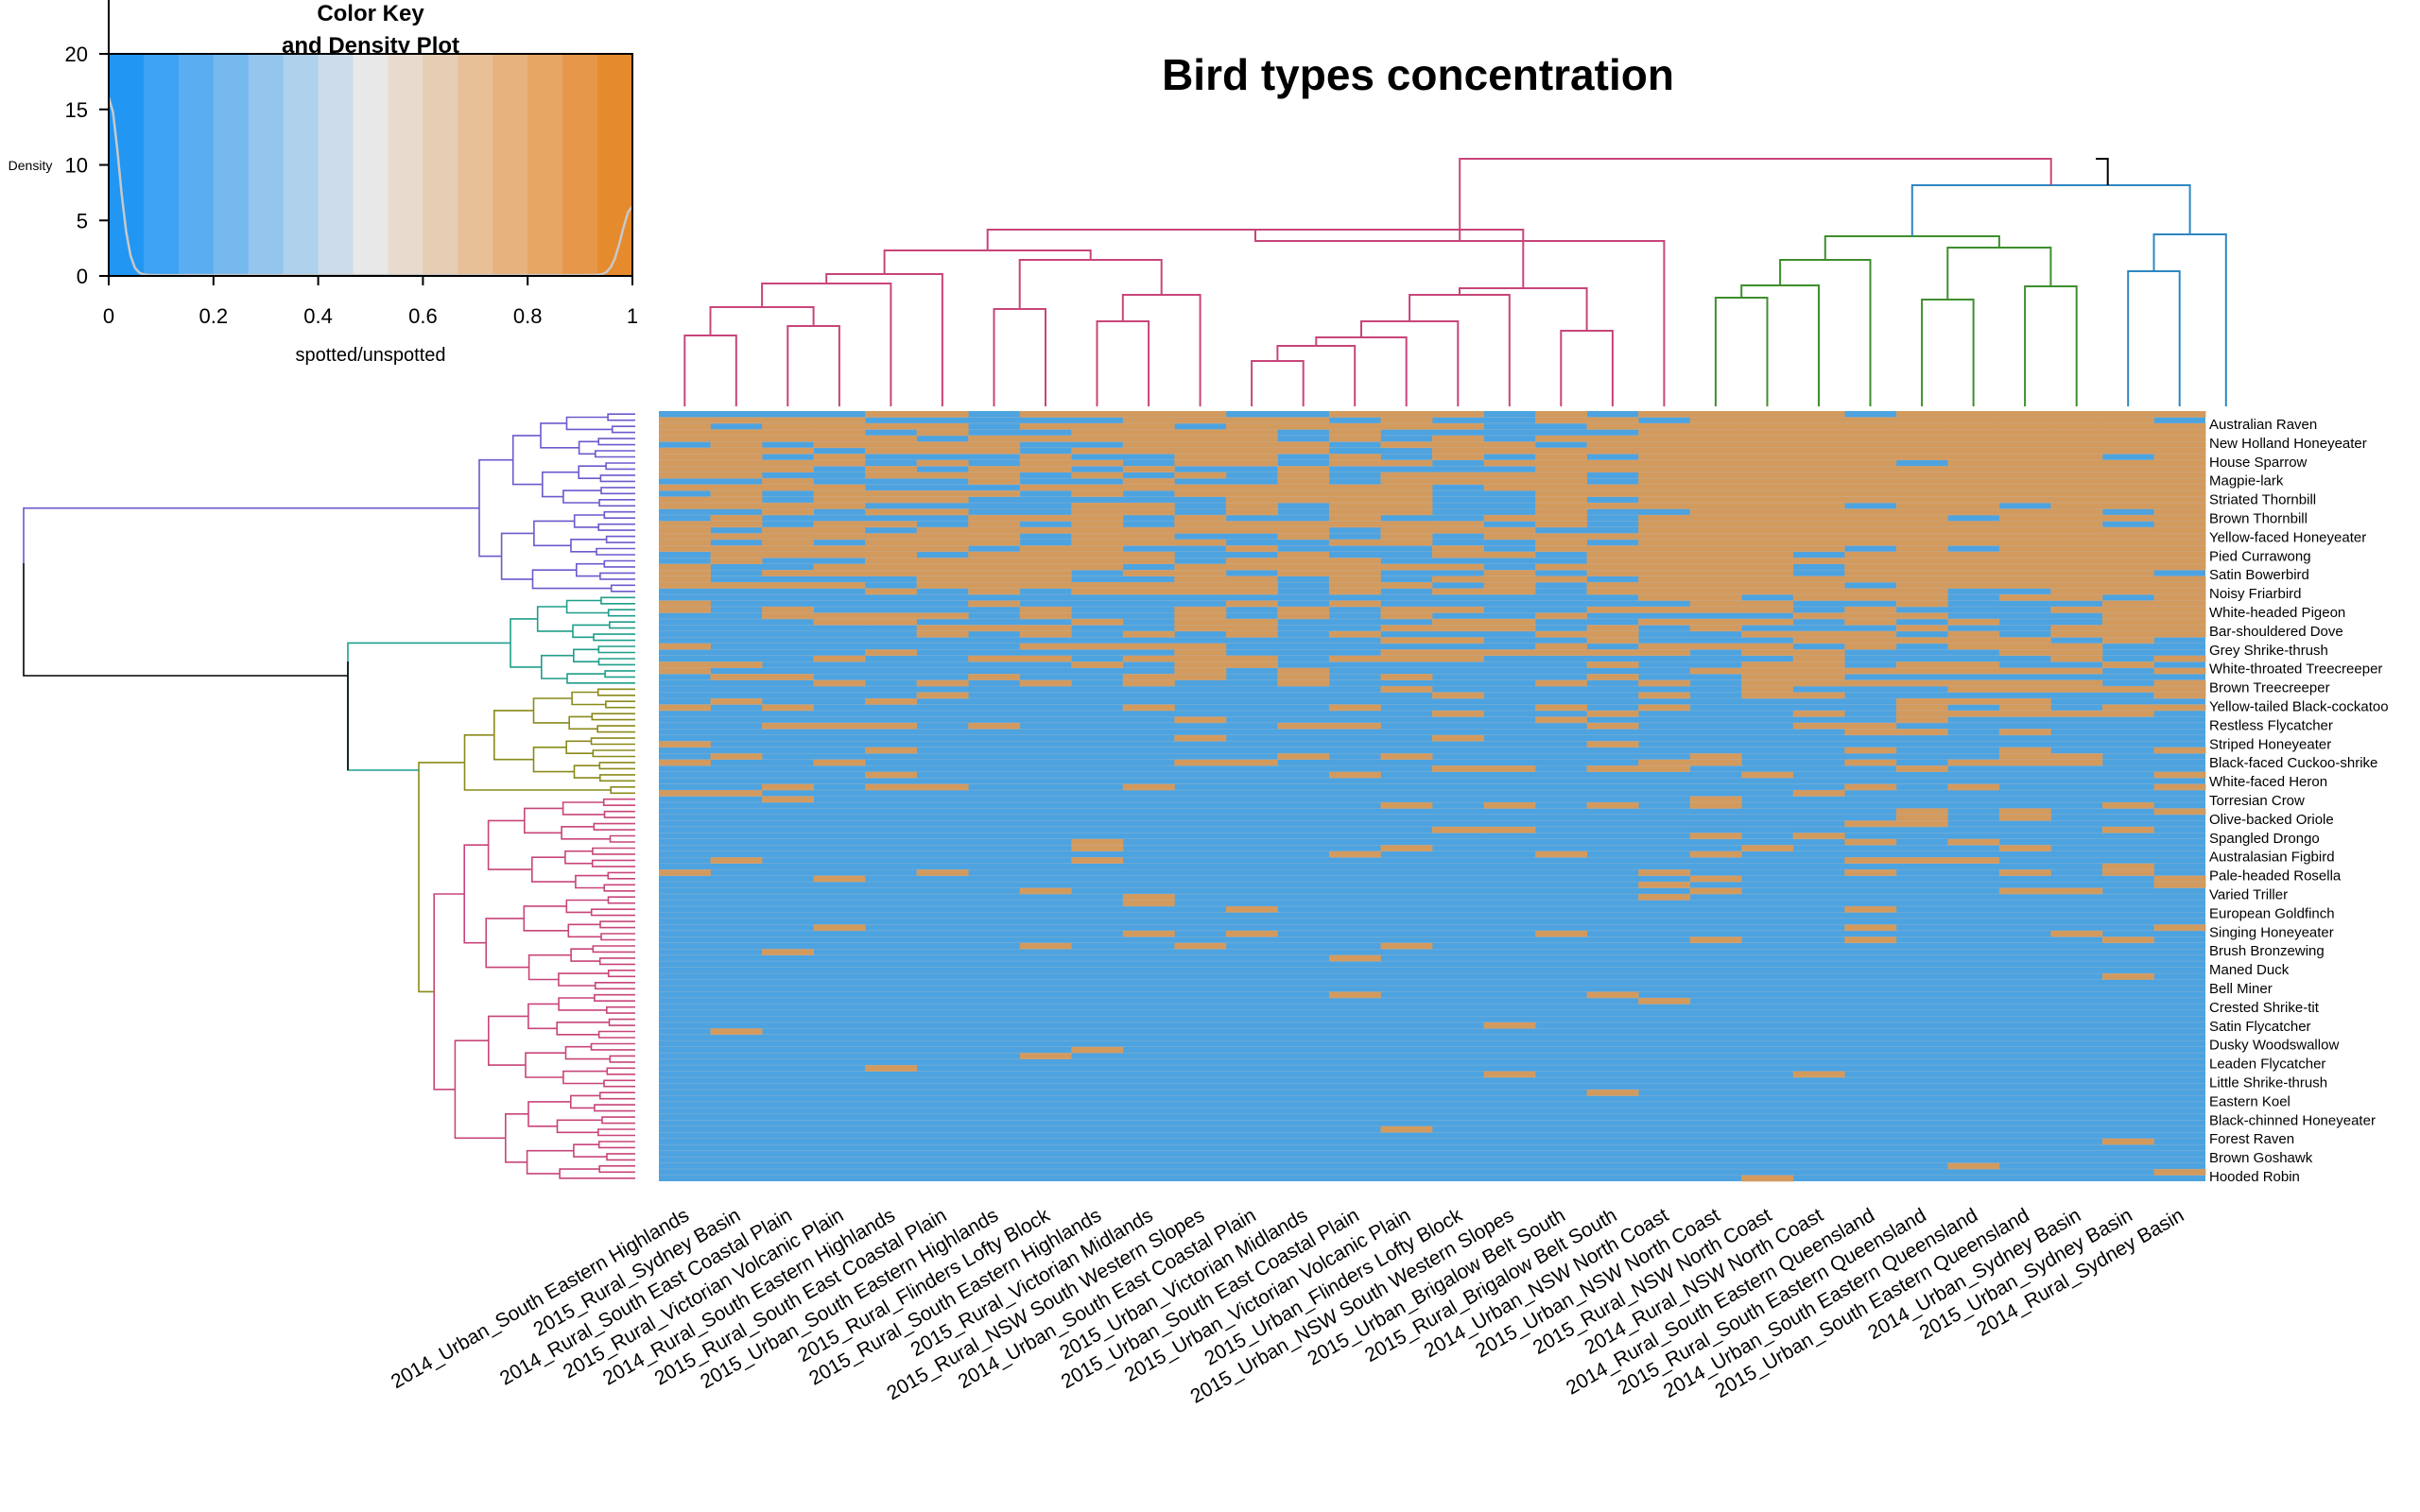 This screenshot has height=1512, width=2420. Describe the element at coordinates (2269, 688) in the screenshot. I see `row-label: Brown Treecreeper` at that location.